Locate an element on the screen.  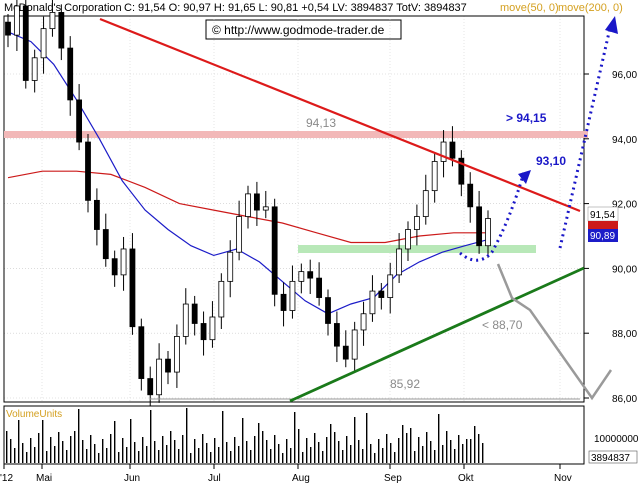
volume-tick-high: 10000000 is located at coordinates (616, 439).